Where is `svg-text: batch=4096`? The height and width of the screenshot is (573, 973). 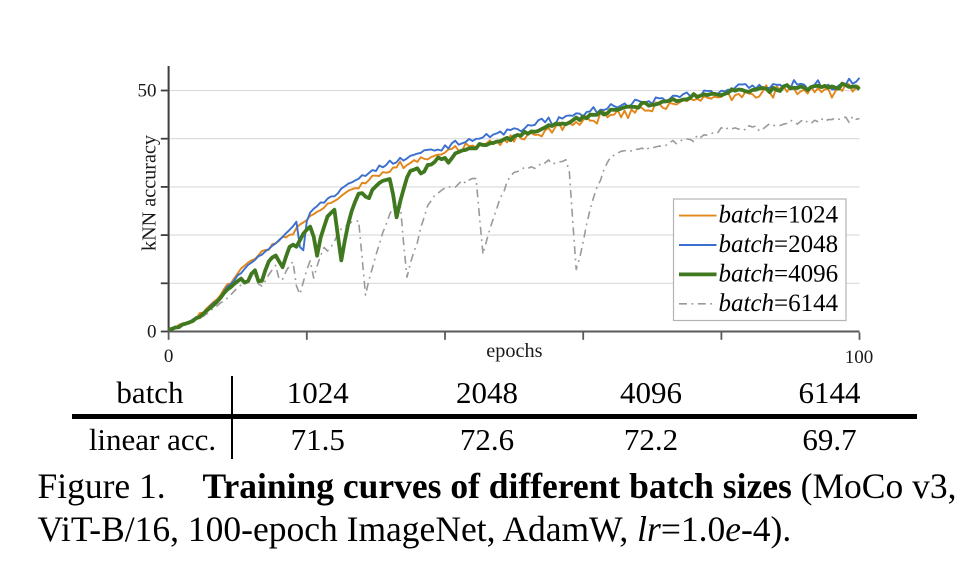 svg-text: batch=4096 is located at coordinates (779, 273).